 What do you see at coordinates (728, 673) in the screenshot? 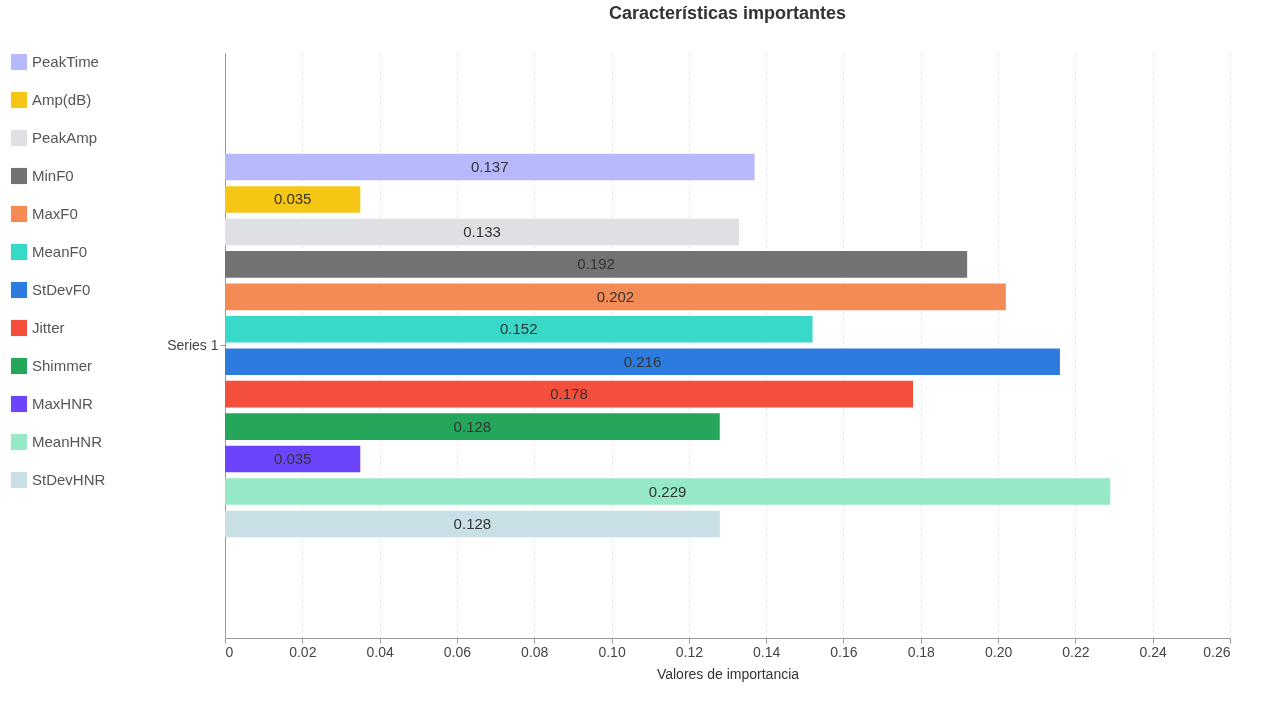
I see `x-axis-title: Valores de importancia` at bounding box center [728, 673].